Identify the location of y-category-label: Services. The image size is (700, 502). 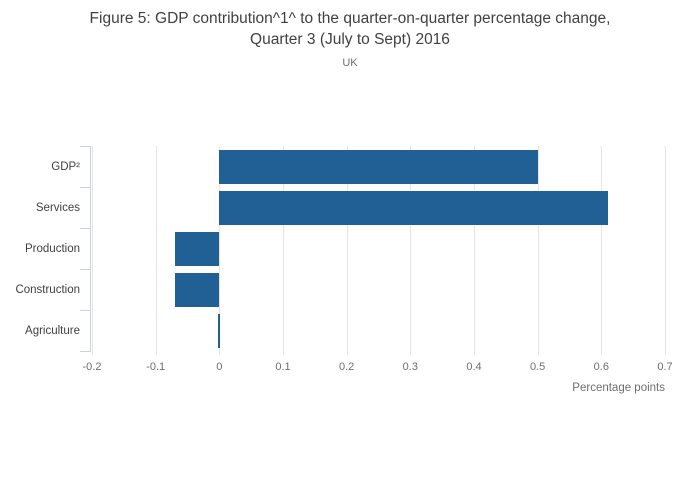
(57, 207).